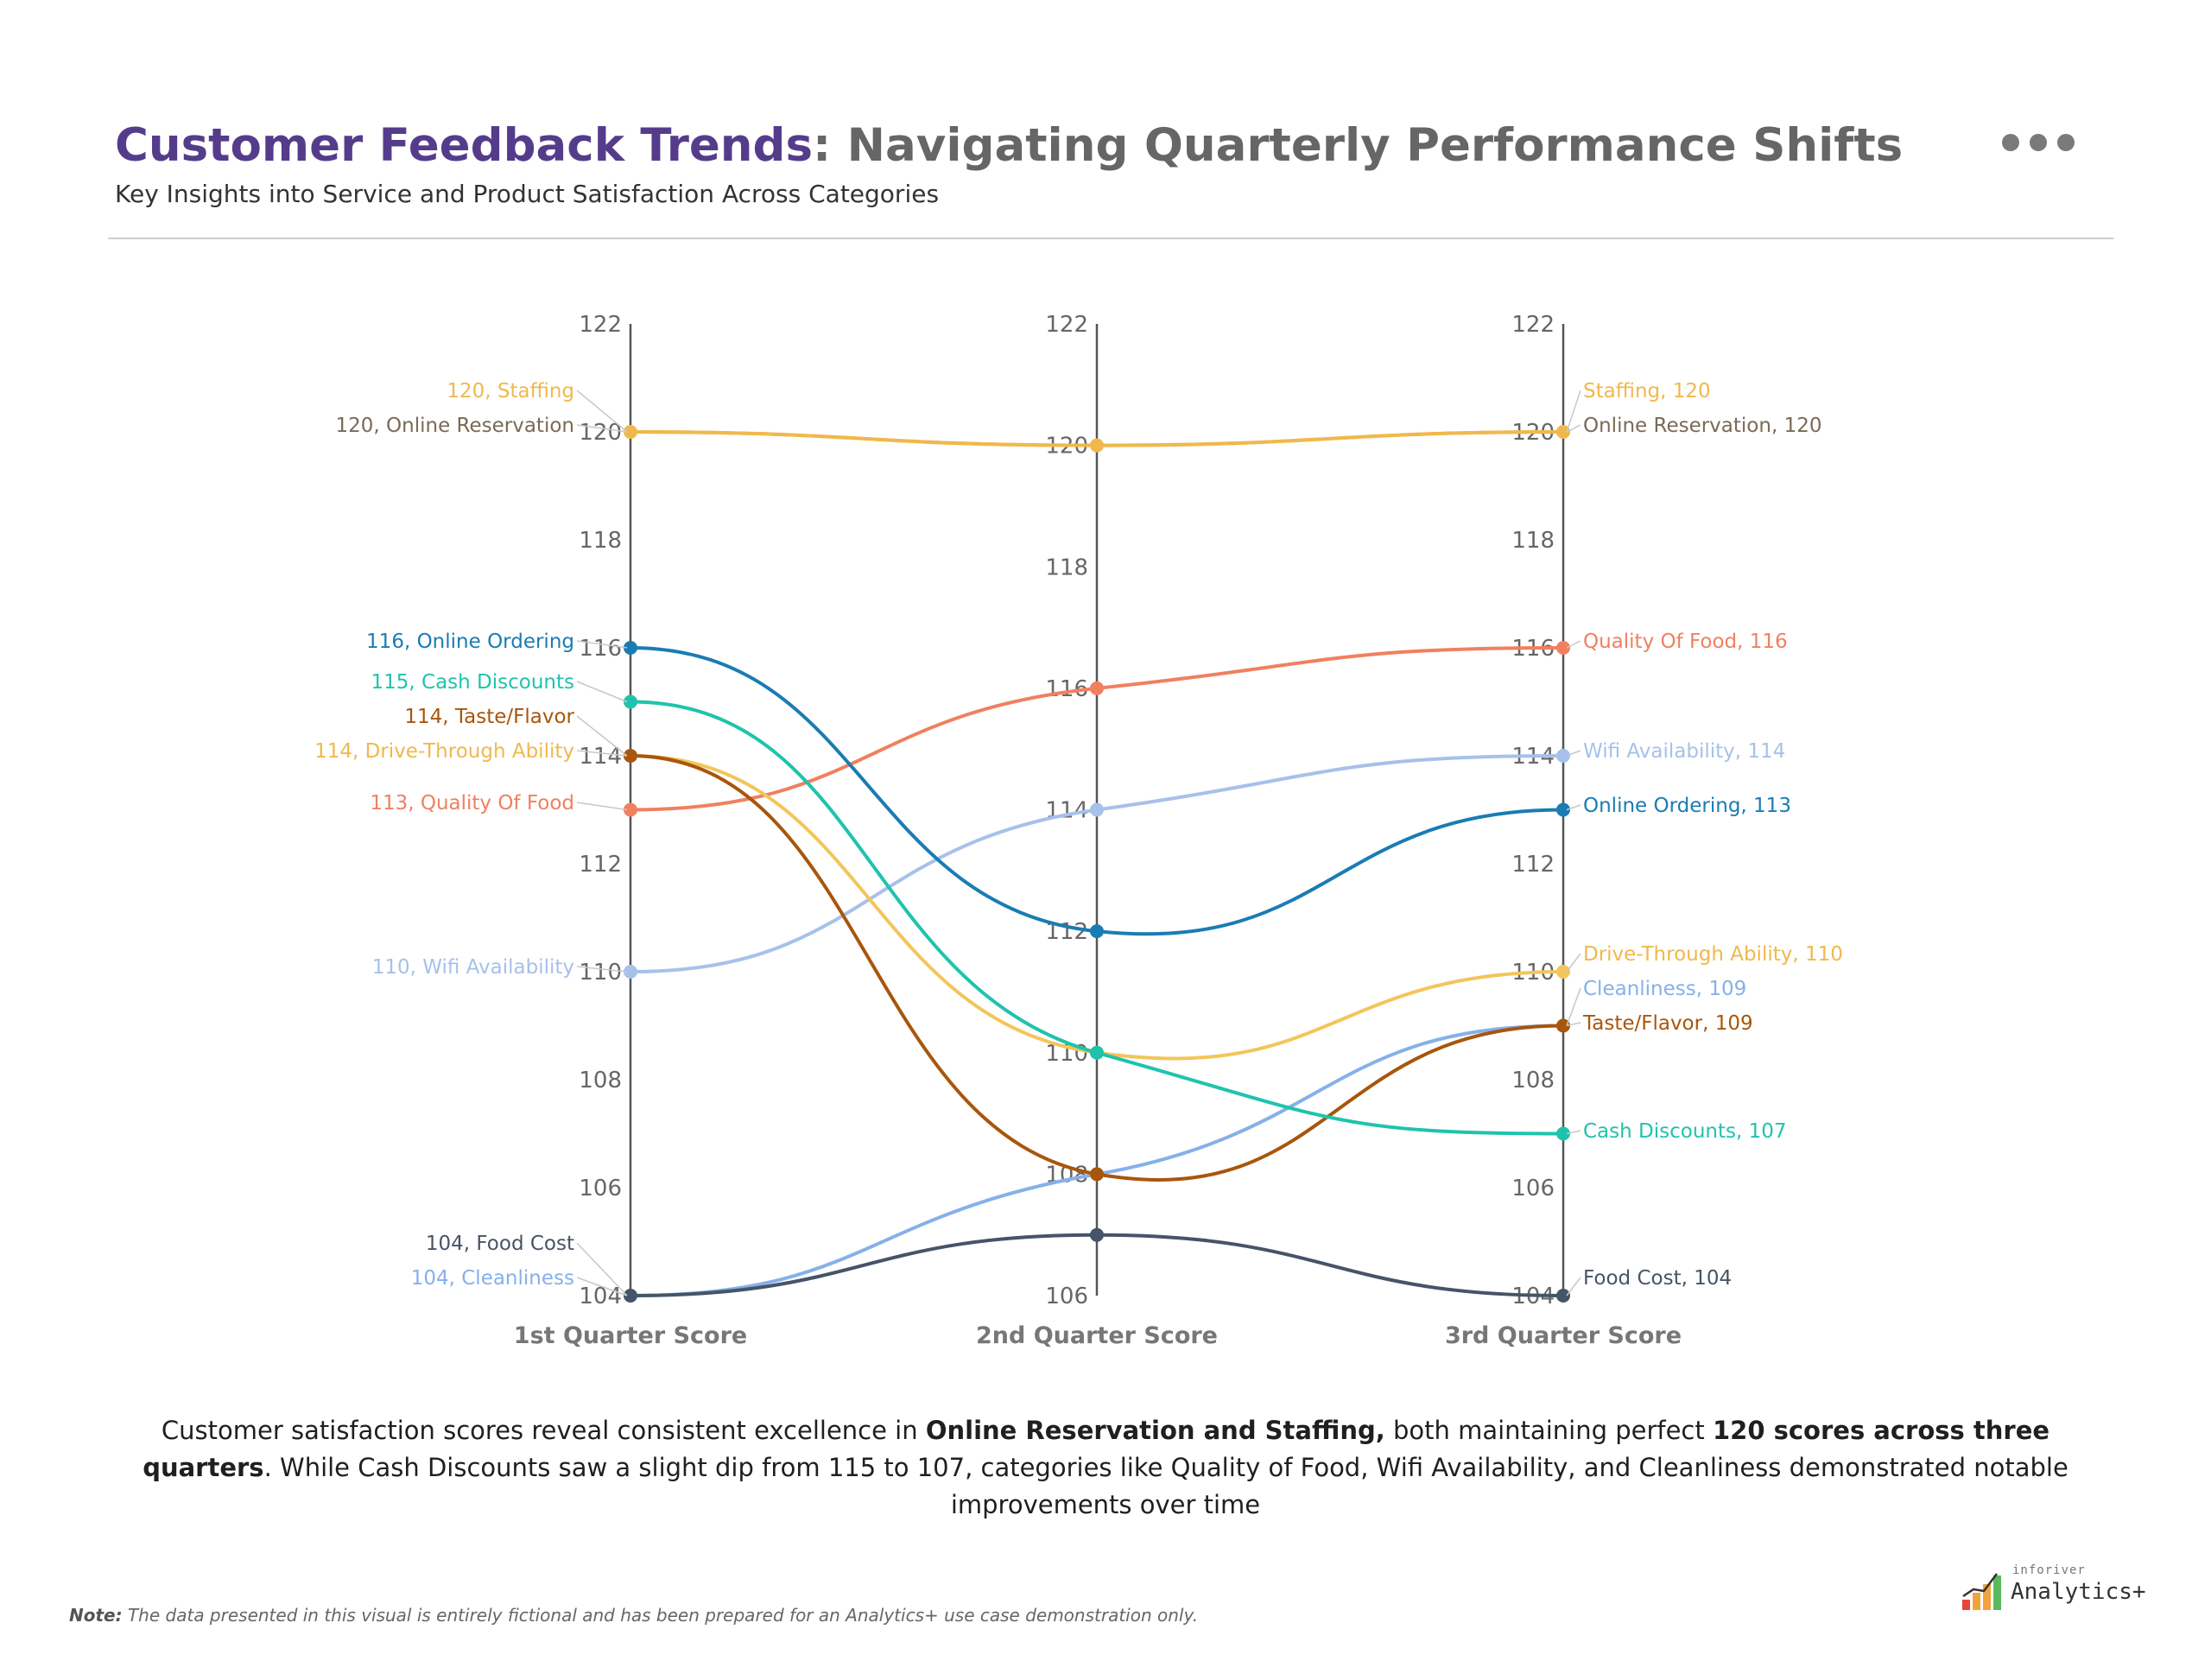 The image size is (2211, 1680). I want to click on summary-bold-2: 120 scores across three quarters, so click(1096, 1449).